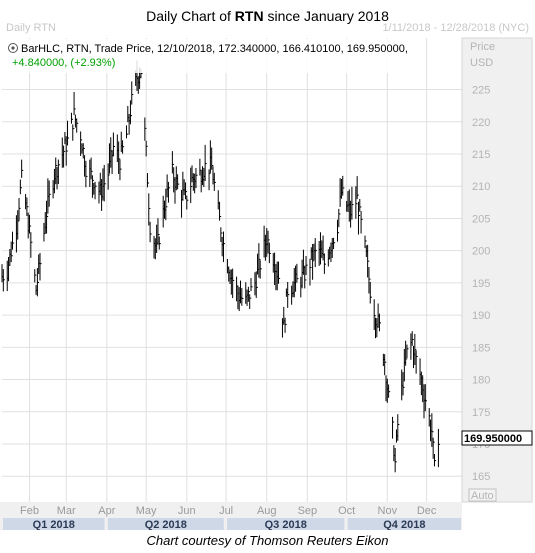 The height and width of the screenshot is (553, 535). I want to click on last-price-marker: 169.950000, so click(497, 438).